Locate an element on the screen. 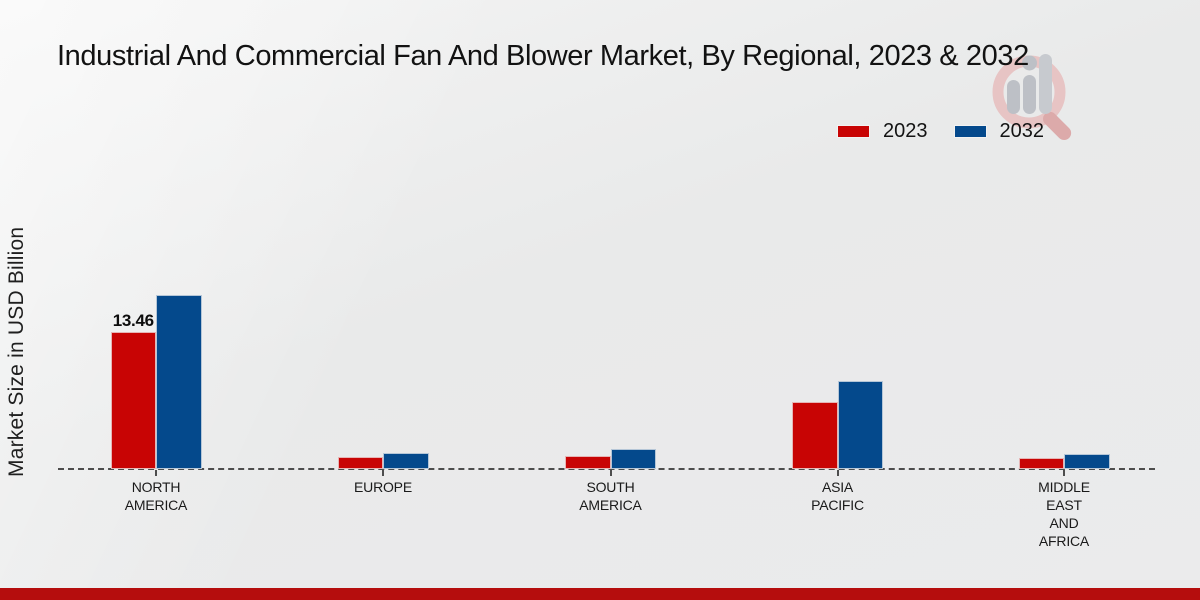 The height and width of the screenshot is (600, 1200). category-label-europe: EUROPE is located at coordinates (383, 487).